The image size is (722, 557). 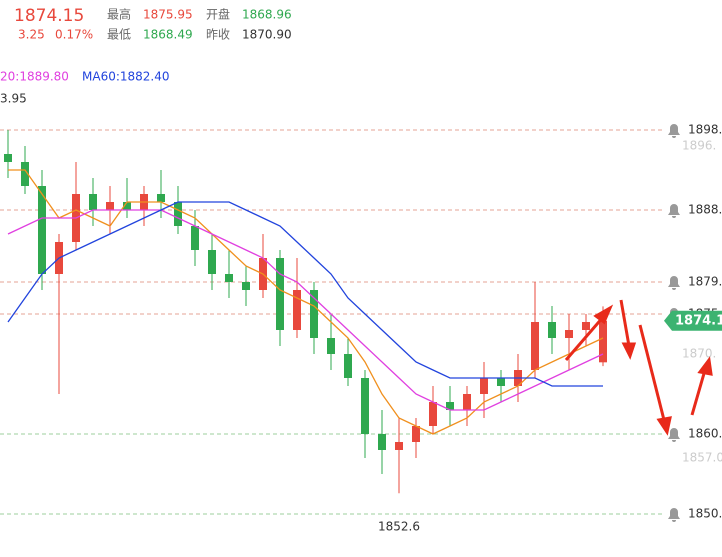 I want to click on y-tick-label: 1860., so click(x=705, y=434).